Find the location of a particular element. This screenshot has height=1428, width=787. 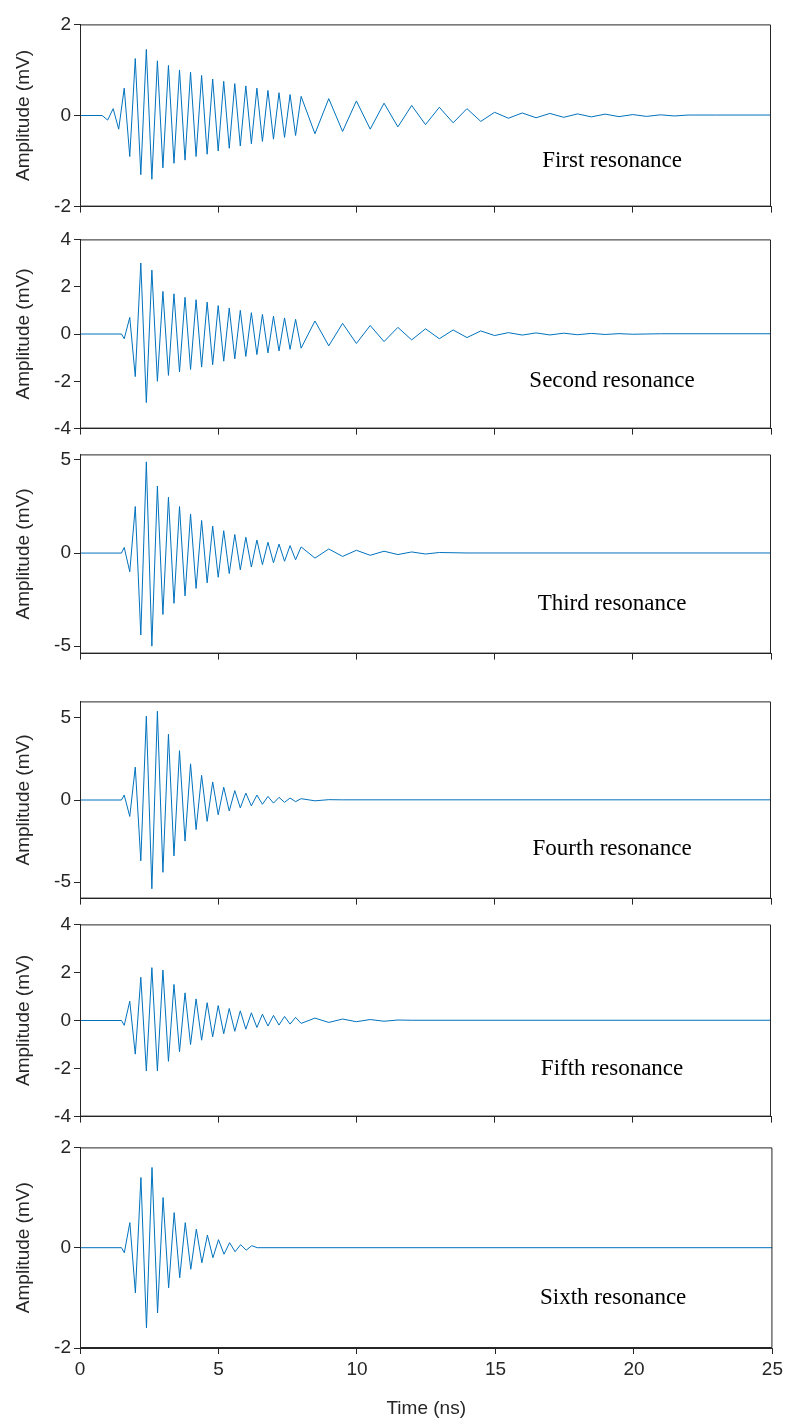

annotation: Fourth resonance is located at coordinates (612, 848).